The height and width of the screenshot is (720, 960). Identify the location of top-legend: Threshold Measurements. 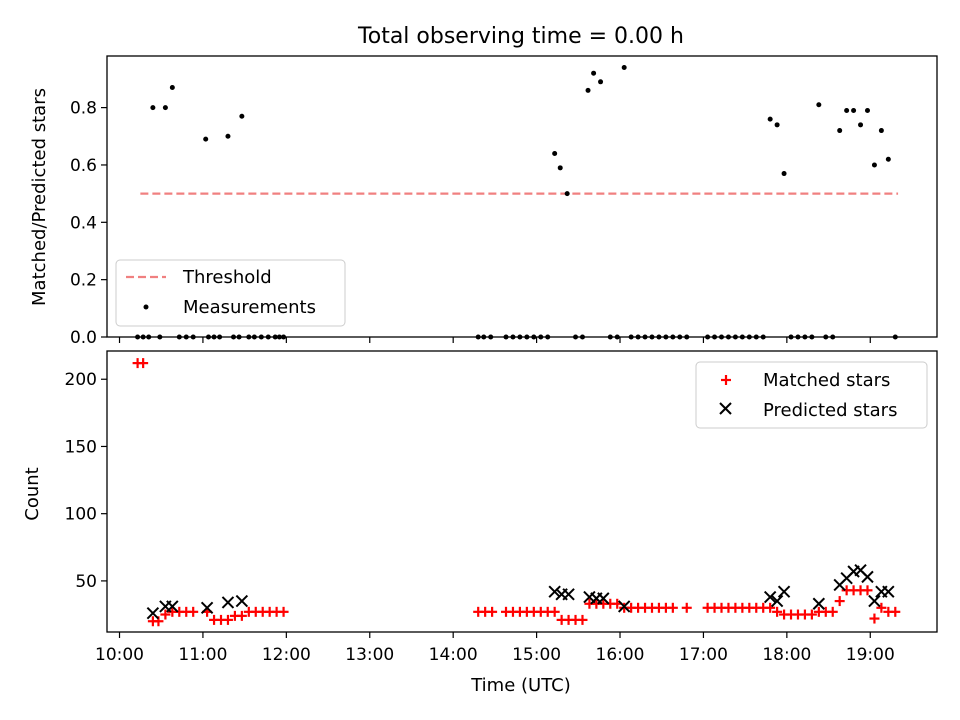
(230, 293).